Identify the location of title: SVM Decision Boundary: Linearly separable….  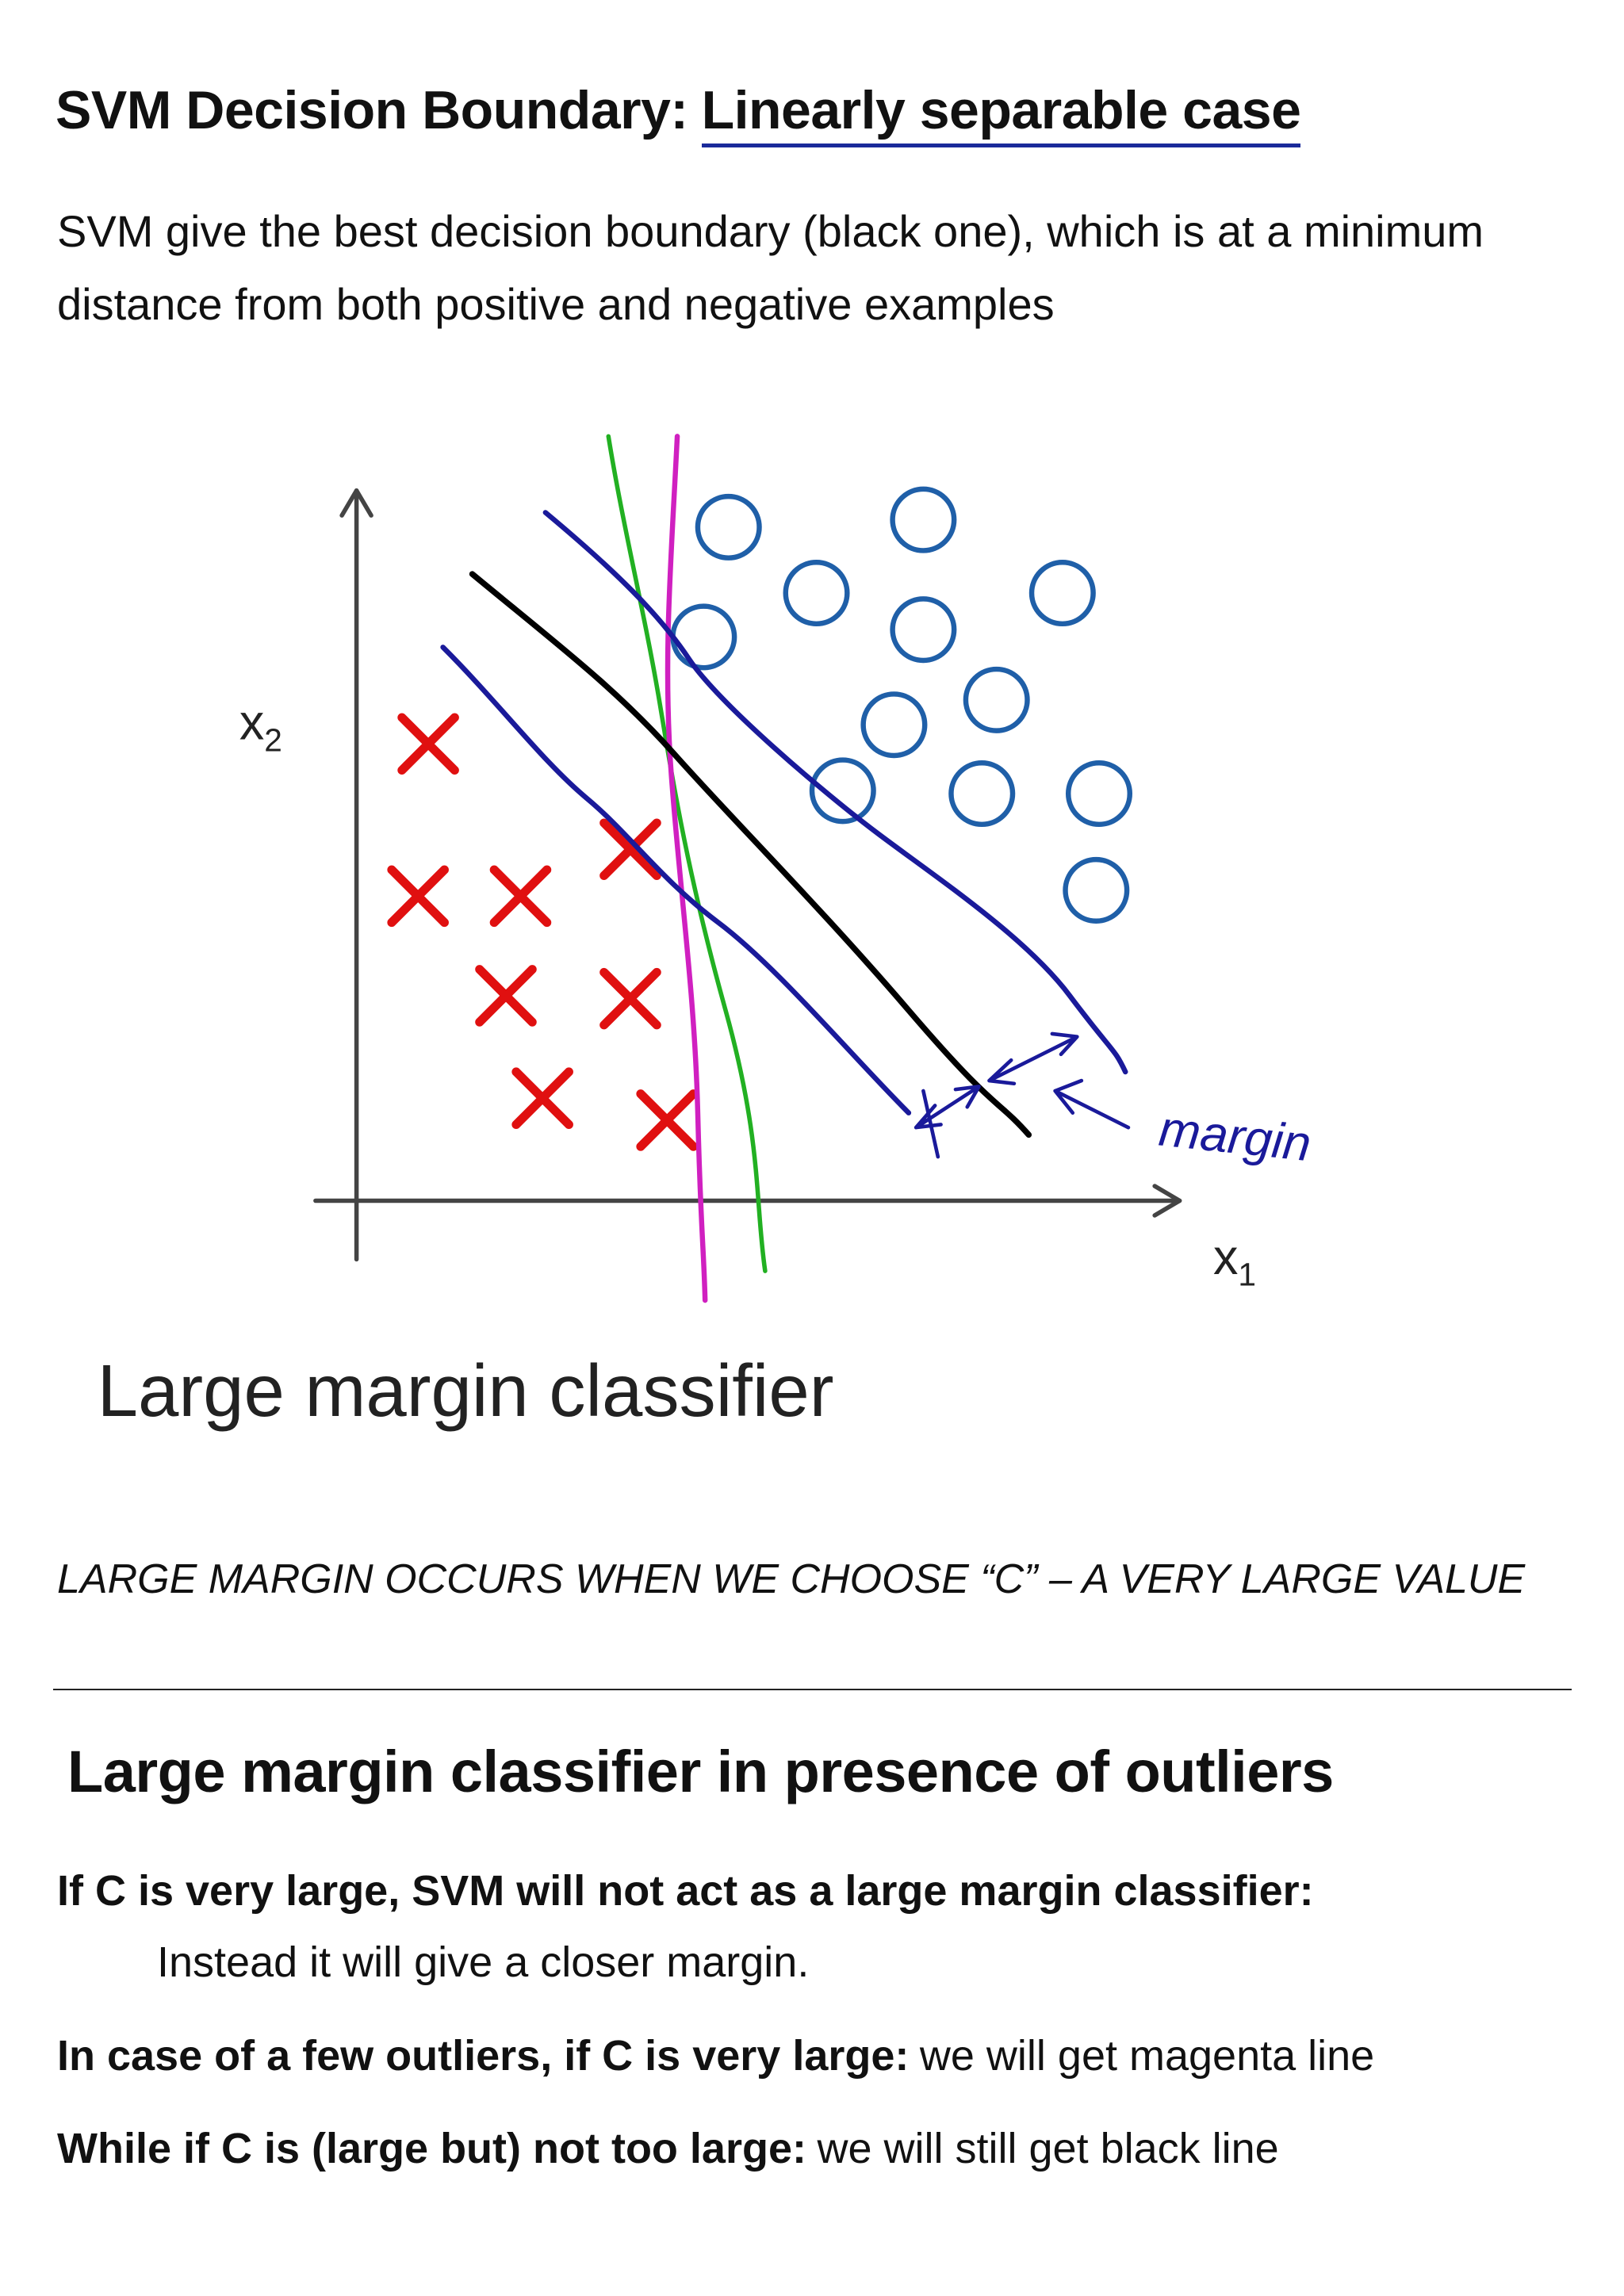
(678, 113).